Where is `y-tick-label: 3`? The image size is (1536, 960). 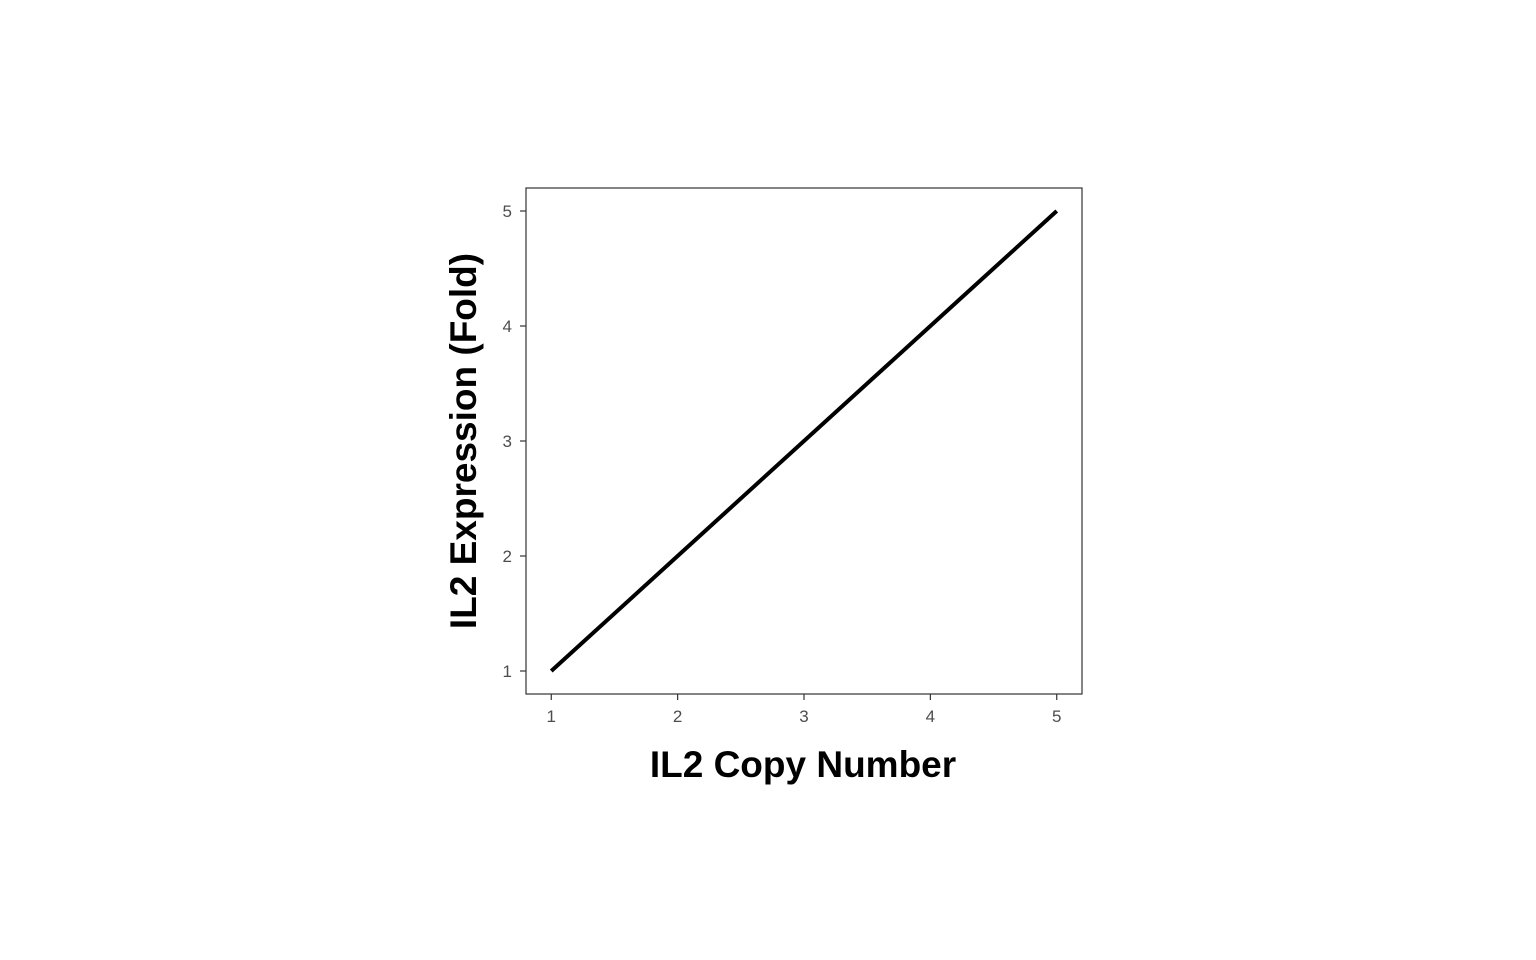 y-tick-label: 3 is located at coordinates (507, 441).